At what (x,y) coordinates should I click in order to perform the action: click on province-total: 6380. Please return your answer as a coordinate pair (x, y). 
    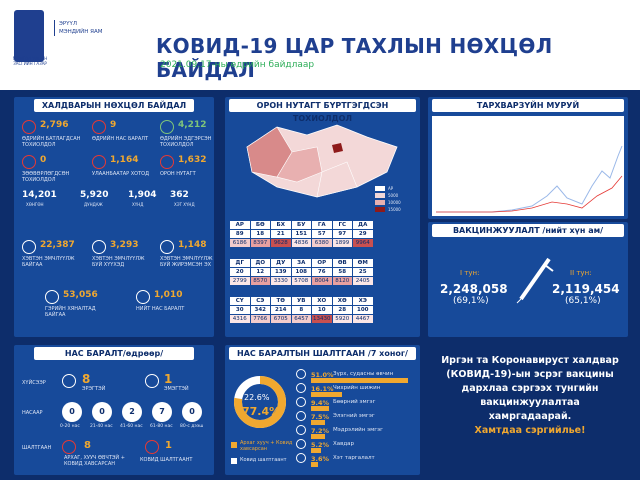
    Looking at the image, I should click on (322, 243).